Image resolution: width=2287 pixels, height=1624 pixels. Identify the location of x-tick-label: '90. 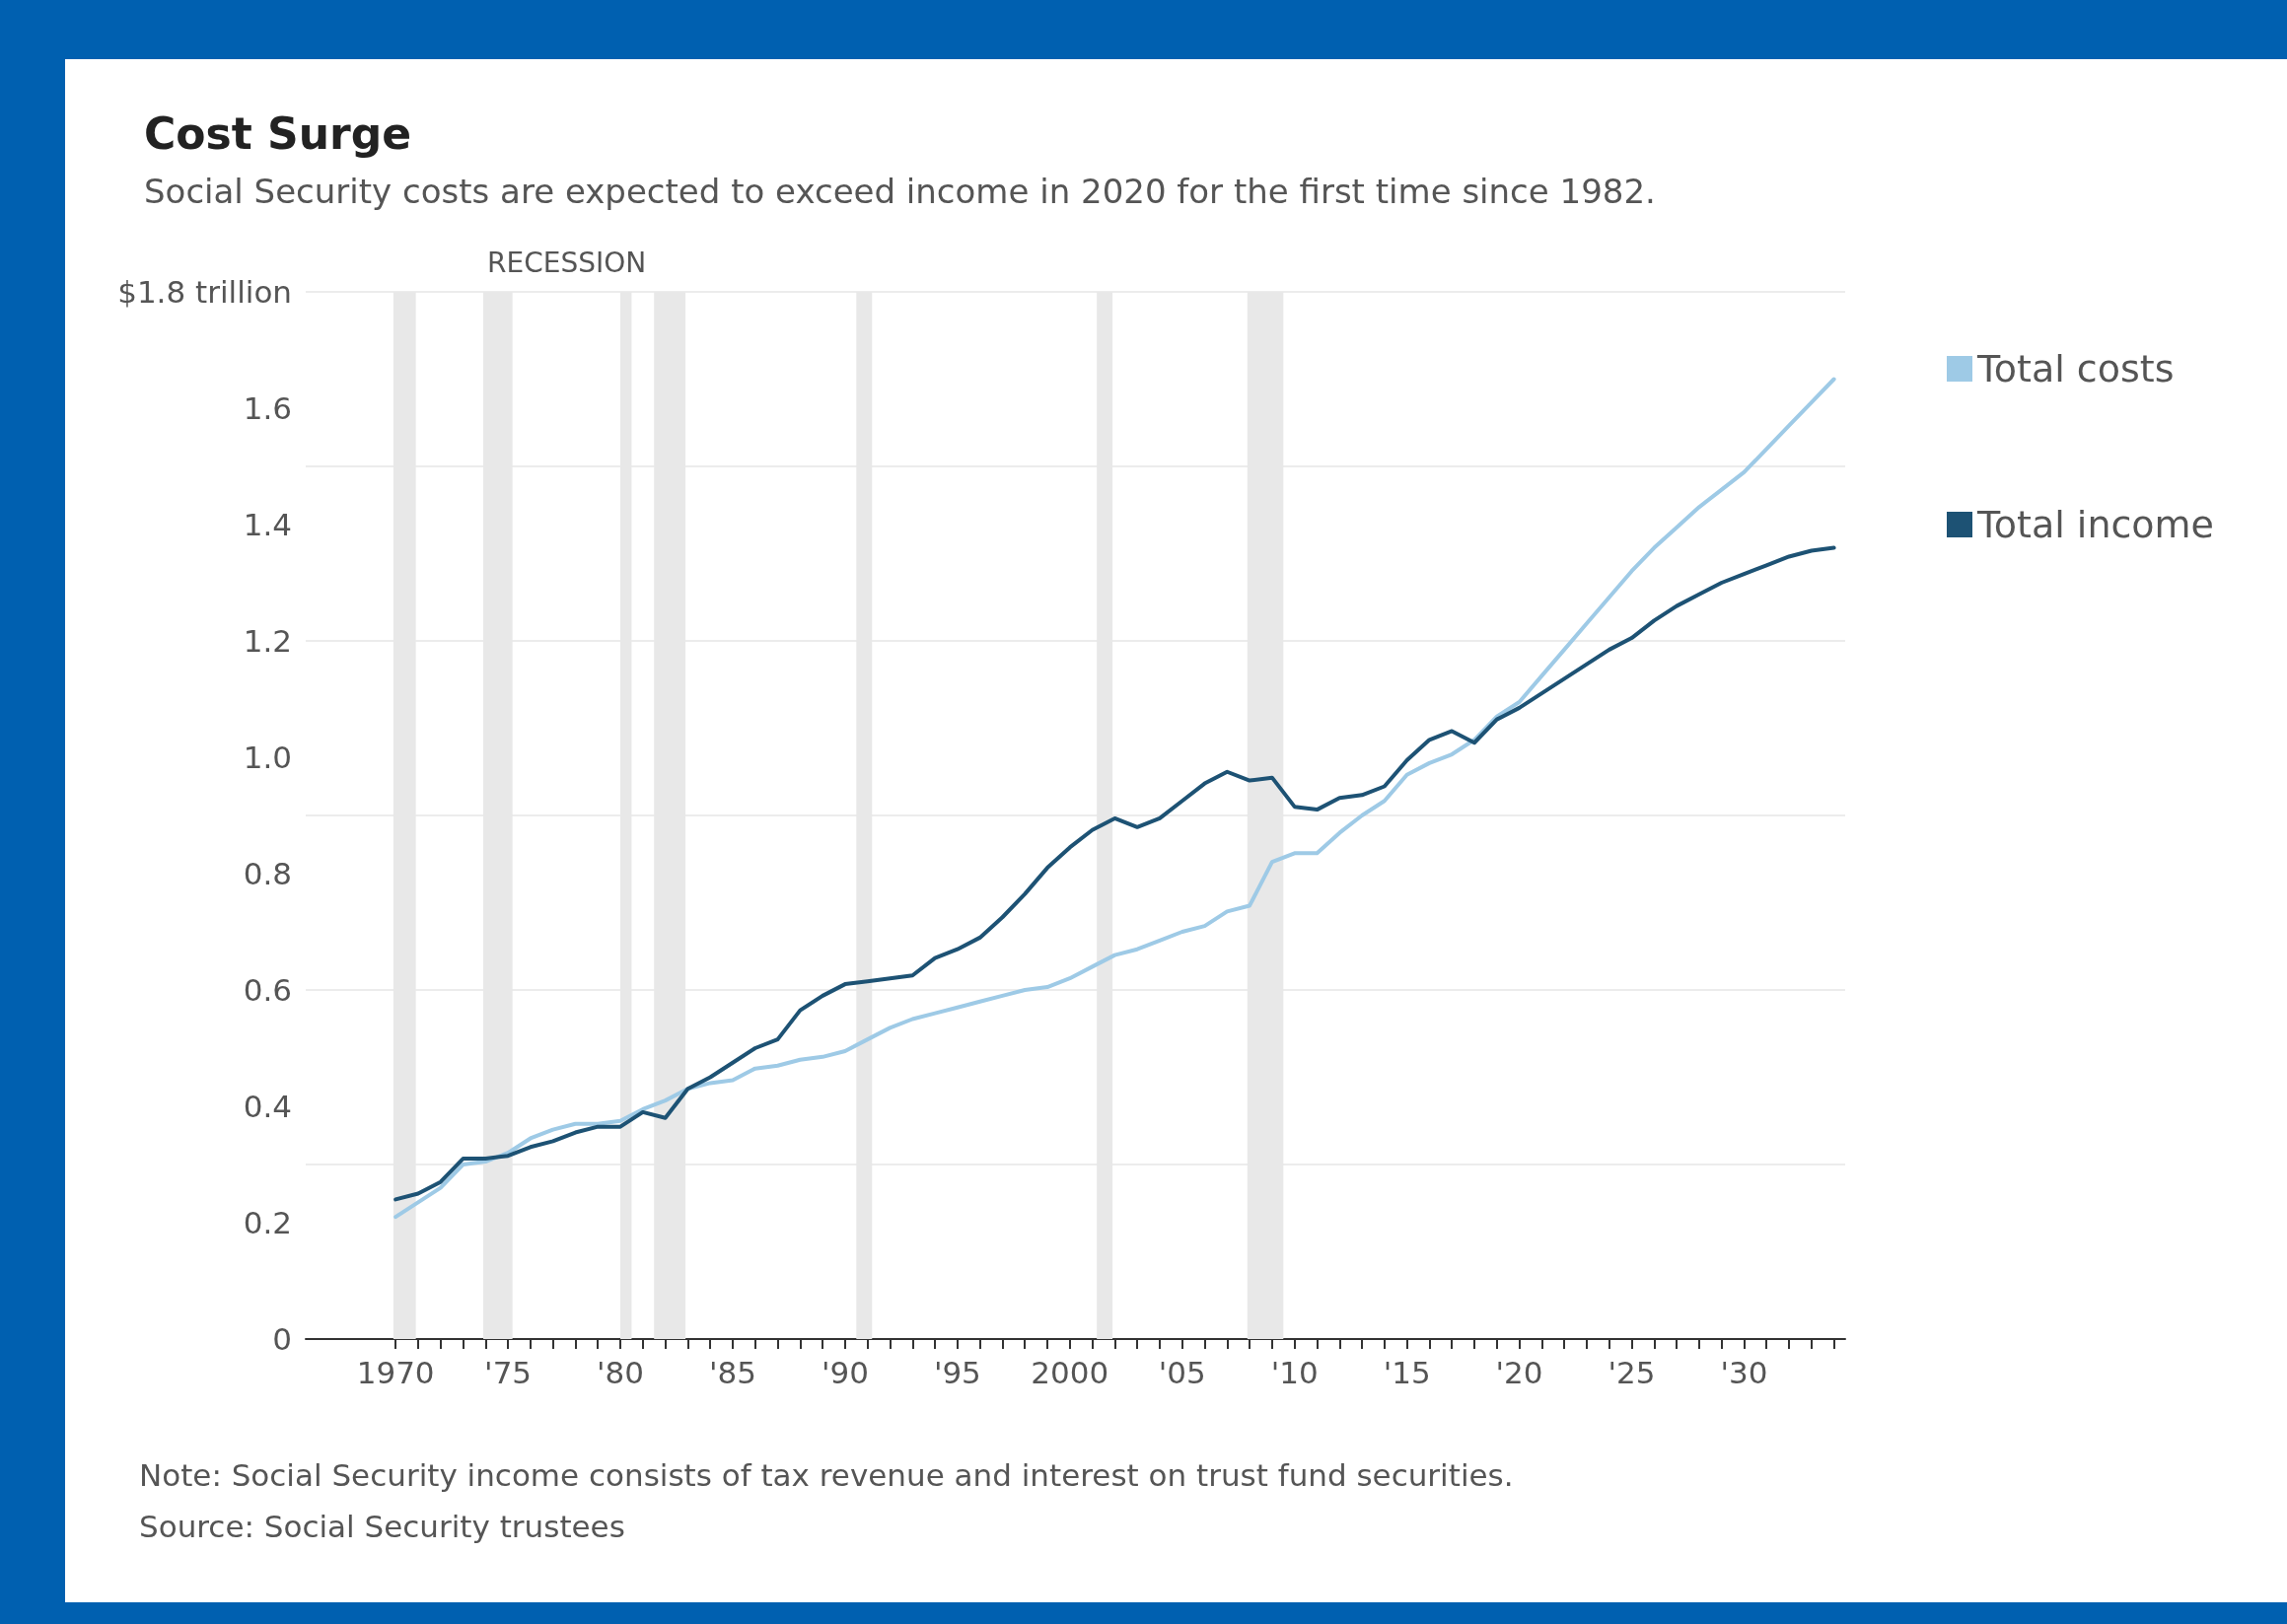
(845, 1372).